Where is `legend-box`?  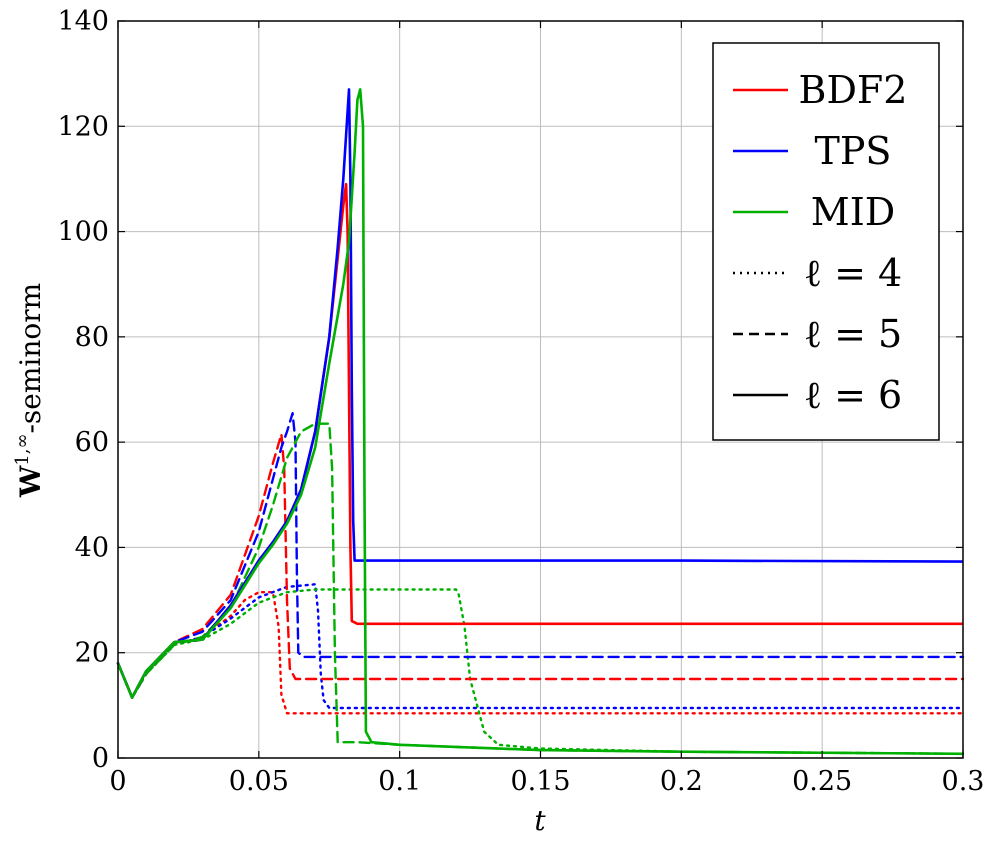 legend-box is located at coordinates (826, 241).